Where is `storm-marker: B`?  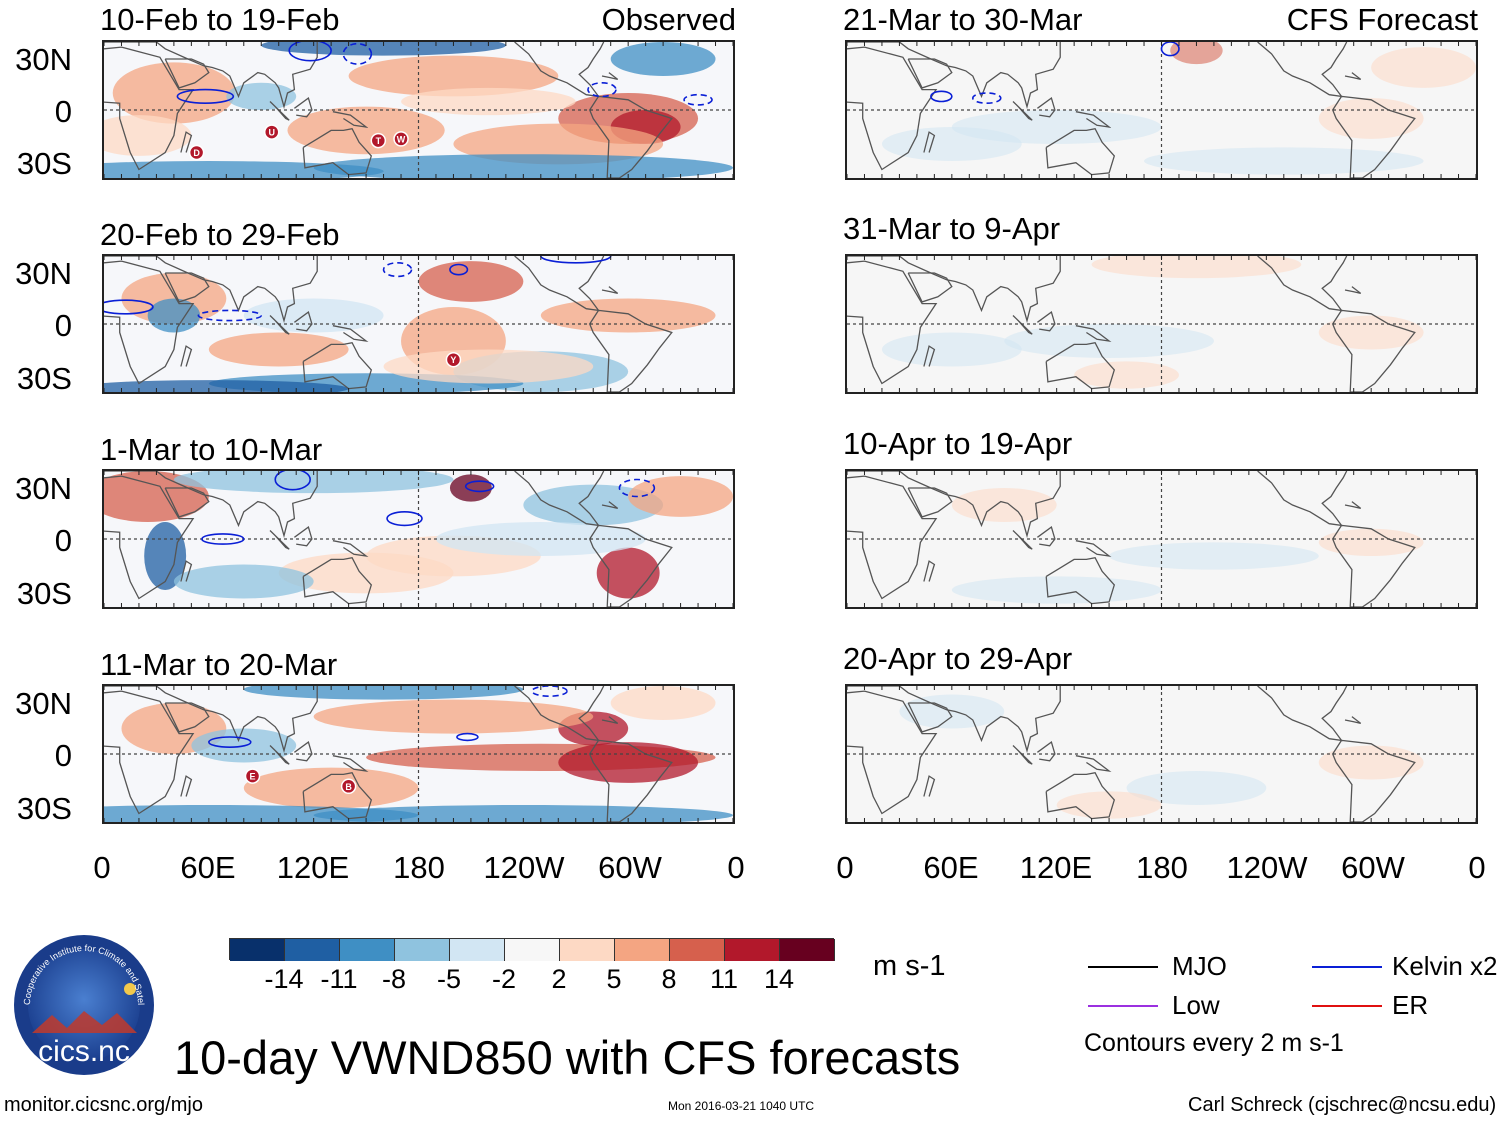 storm-marker: B is located at coordinates (348, 786).